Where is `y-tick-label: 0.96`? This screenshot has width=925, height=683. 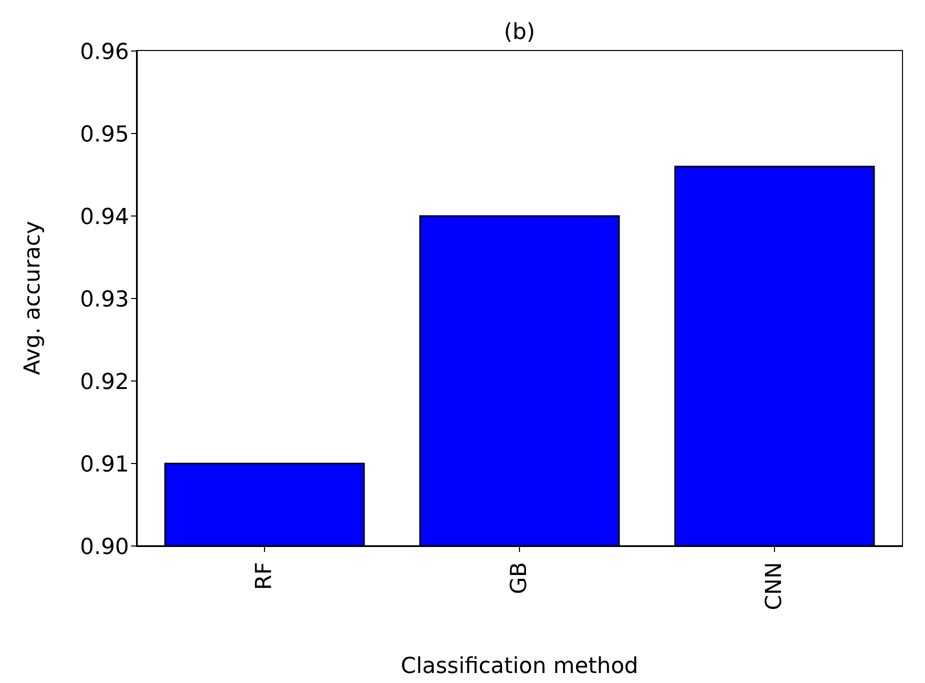 y-tick-label: 0.96 is located at coordinates (104, 52).